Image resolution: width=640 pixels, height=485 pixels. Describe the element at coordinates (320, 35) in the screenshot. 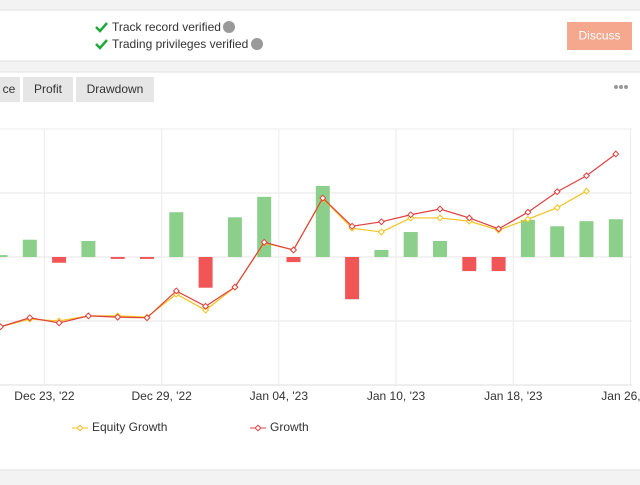

I see `verify-panel` at that location.